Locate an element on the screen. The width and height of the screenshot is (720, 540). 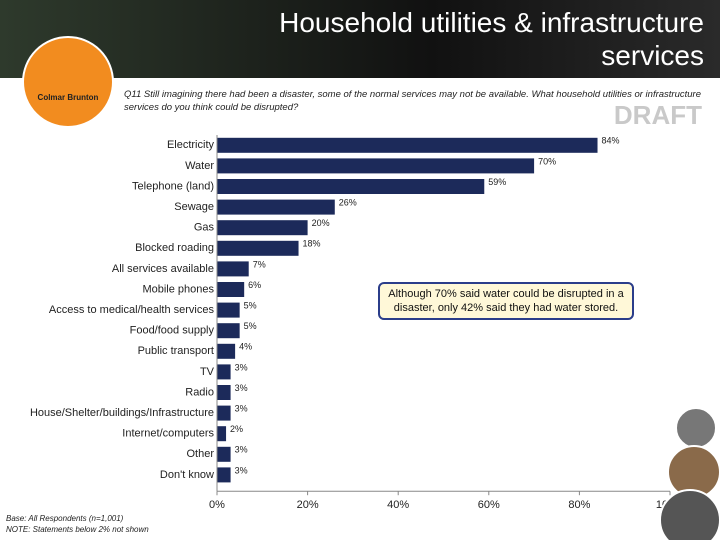
category-label: Food/food supply is located at coordinates (172, 331).